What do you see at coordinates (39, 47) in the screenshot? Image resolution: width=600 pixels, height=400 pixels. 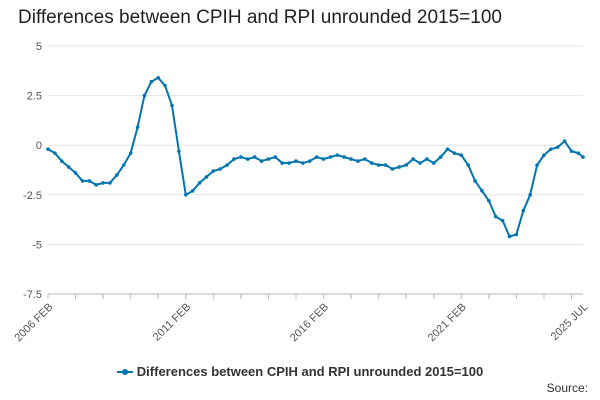 I see `y-tick-label: 5` at bounding box center [39, 47].